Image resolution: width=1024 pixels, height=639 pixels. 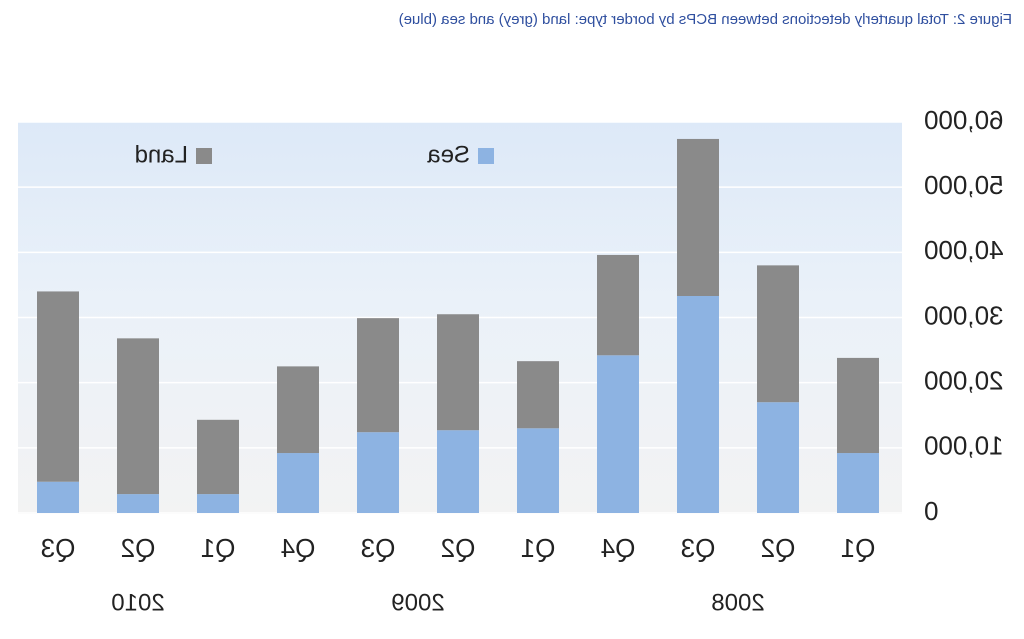 What do you see at coordinates (448, 154) in the screenshot?
I see `legend-label: Sea` at bounding box center [448, 154].